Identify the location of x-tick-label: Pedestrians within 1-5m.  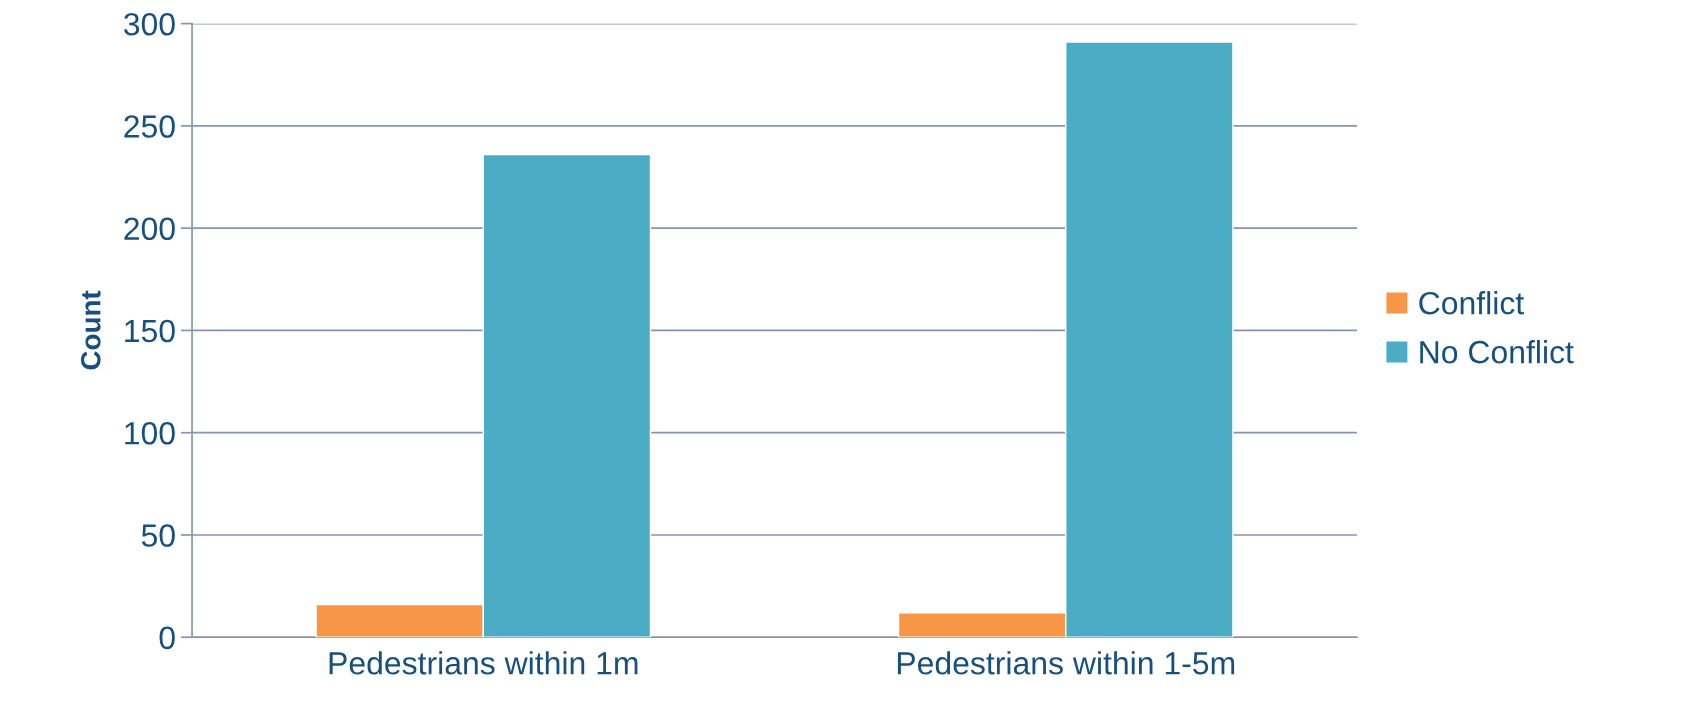
(1066, 663).